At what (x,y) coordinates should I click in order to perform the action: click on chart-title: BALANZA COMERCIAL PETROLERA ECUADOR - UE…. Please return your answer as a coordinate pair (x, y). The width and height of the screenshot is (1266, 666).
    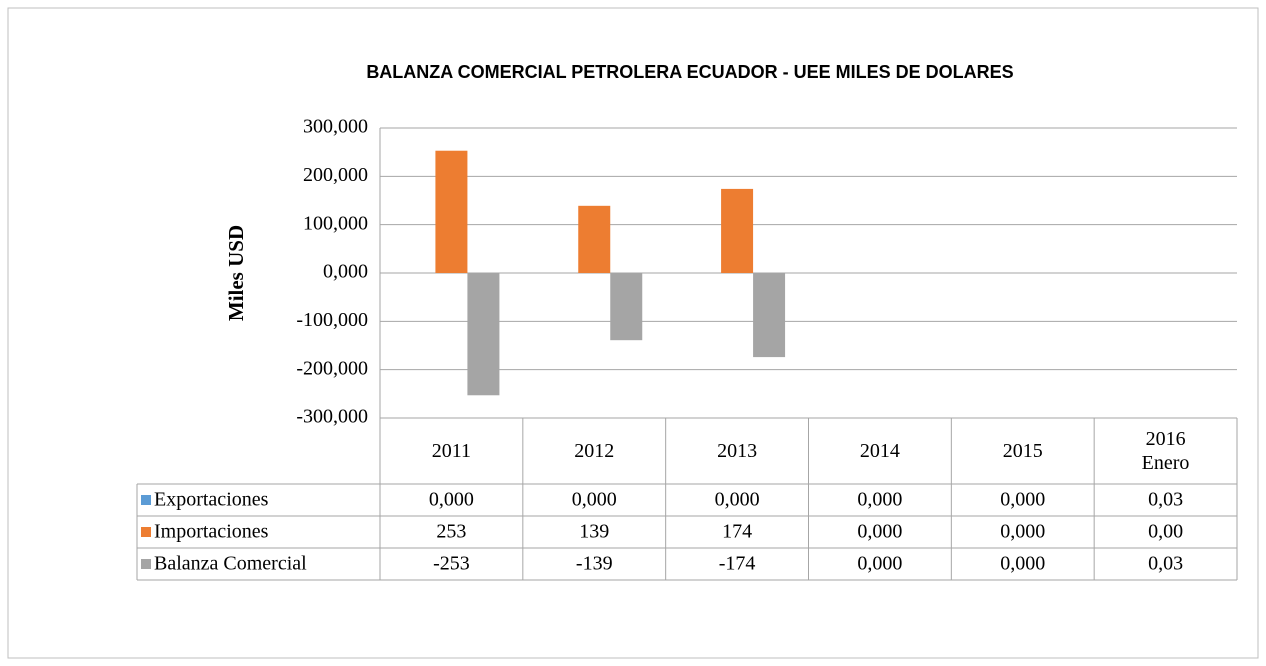
    Looking at the image, I should click on (689, 72).